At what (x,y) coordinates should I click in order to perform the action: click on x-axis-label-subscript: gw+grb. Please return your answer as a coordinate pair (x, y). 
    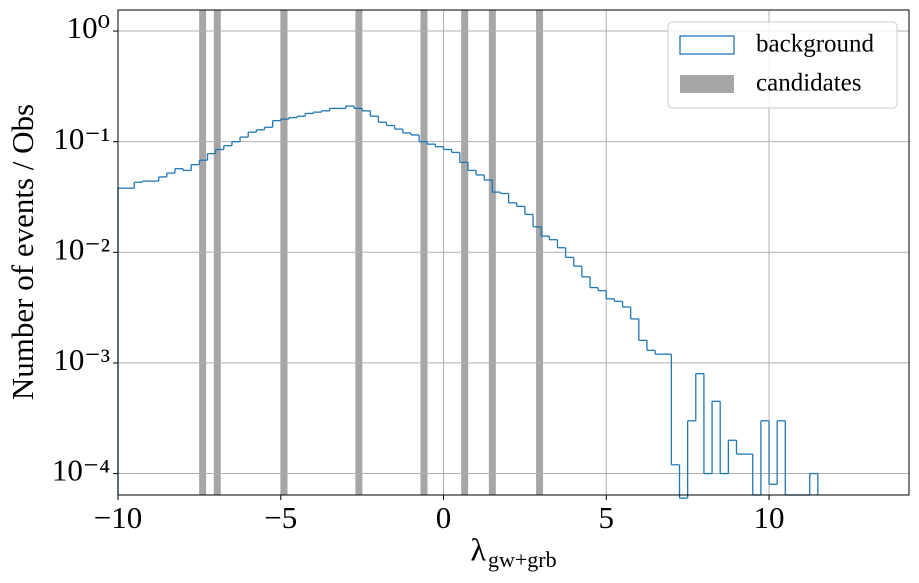
    Looking at the image, I should click on (522, 559).